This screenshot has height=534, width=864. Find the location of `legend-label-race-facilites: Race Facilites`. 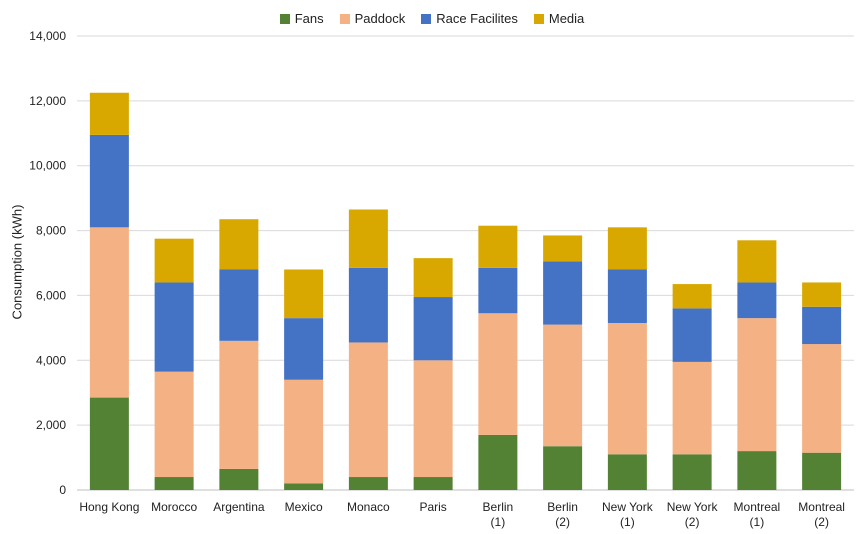

legend-label-race-facilites: Race Facilites is located at coordinates (477, 18).